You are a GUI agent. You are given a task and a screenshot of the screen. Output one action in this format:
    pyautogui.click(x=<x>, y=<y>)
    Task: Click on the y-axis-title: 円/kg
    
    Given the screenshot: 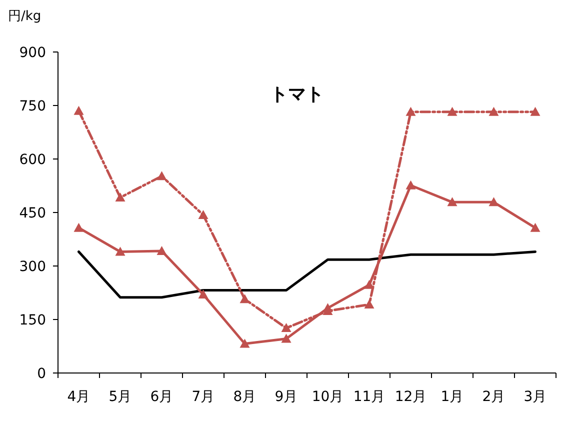 What is the action you would take?
    pyautogui.click(x=25, y=16)
    